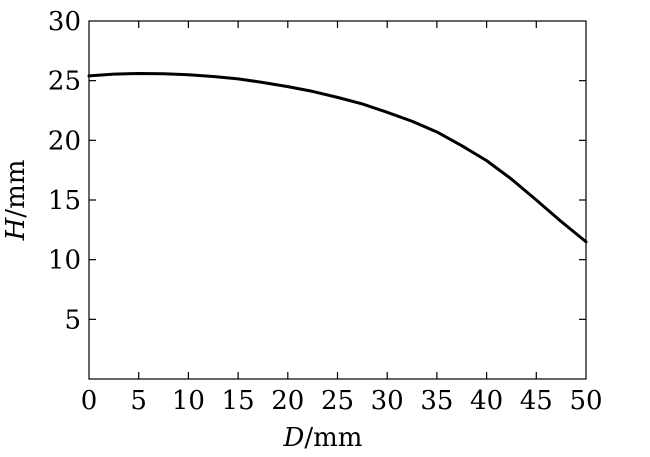 This screenshot has width=650, height=457. Describe the element at coordinates (287, 401) in the screenshot. I see `x-tick-label: 20` at that location.